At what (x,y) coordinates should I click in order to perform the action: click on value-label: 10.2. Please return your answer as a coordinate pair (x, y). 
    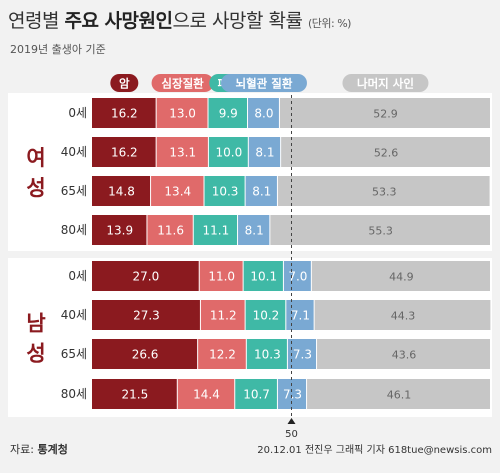
    Looking at the image, I should click on (266, 316).